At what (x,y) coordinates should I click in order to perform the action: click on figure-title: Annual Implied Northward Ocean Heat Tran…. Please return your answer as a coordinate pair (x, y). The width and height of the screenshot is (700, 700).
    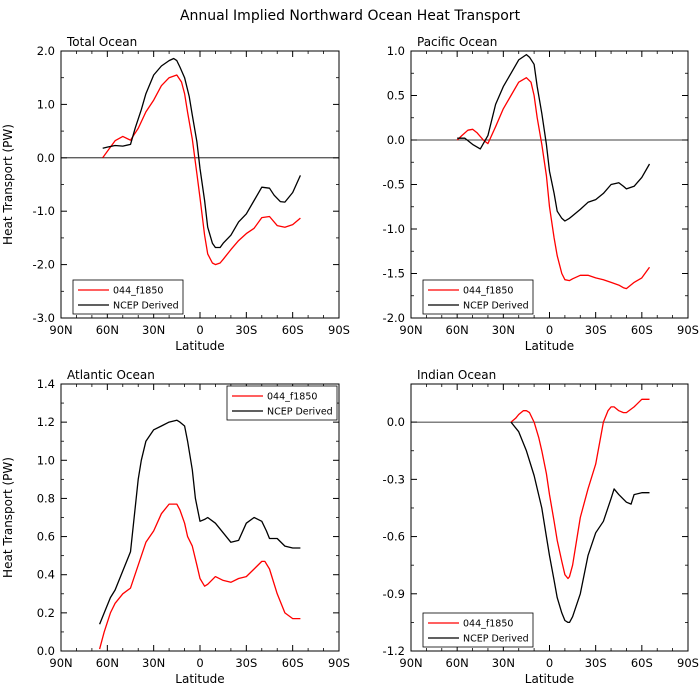
    Looking at the image, I should click on (350, 16).